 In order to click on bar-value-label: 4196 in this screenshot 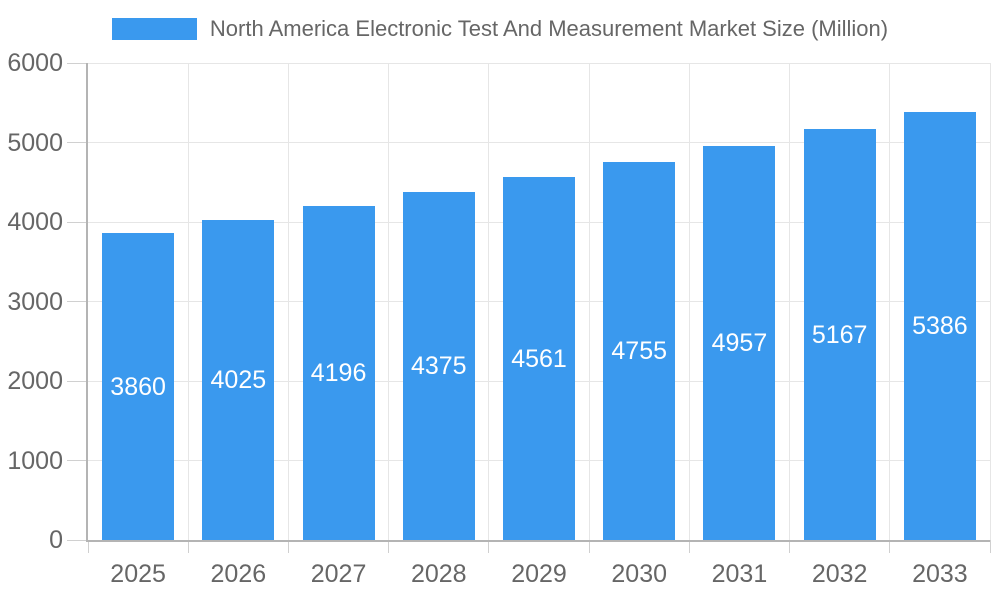, I will do `click(338, 373)`.